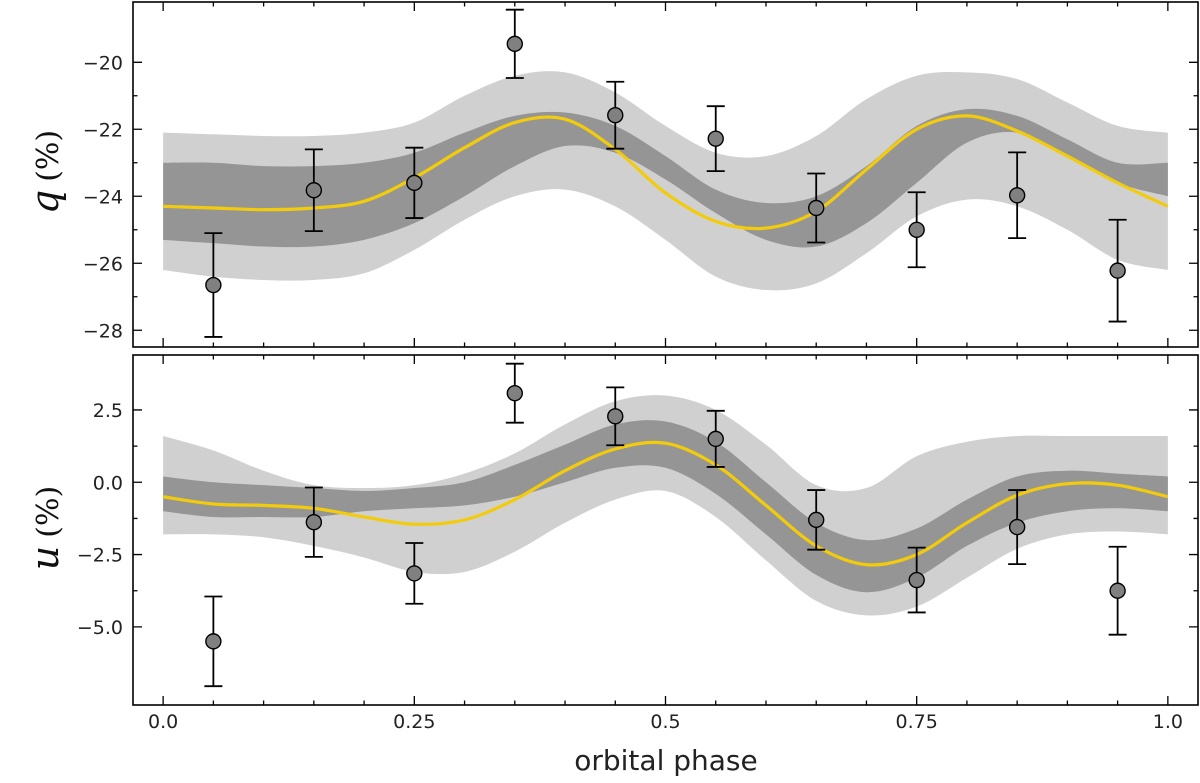  I want to click on q-model-layer, so click(666, 172).